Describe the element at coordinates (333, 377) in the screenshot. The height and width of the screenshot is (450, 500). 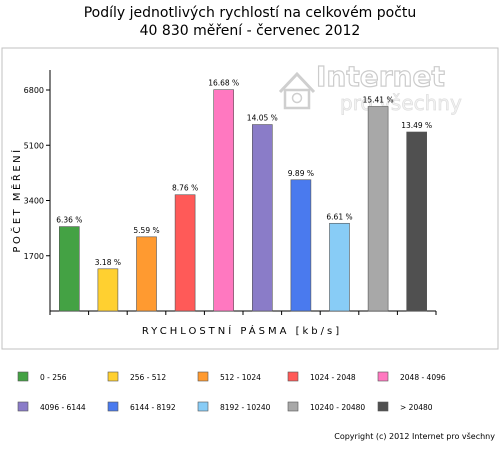
I see `legend-label-4: 1024 - 2048` at that location.